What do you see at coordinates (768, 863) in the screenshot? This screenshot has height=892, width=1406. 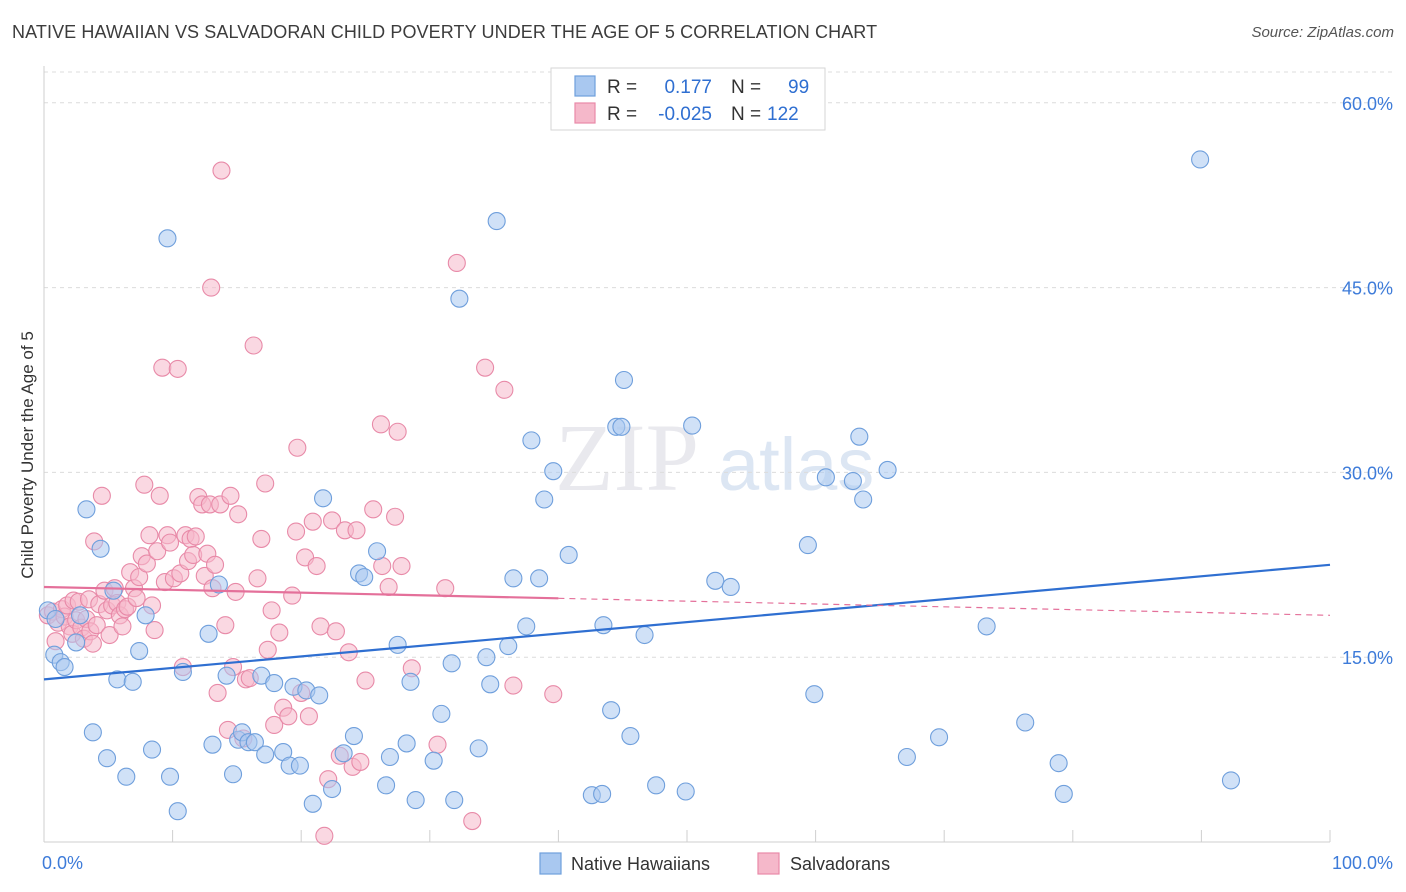 I see `series-swatch-salvadorans` at bounding box center [768, 863].